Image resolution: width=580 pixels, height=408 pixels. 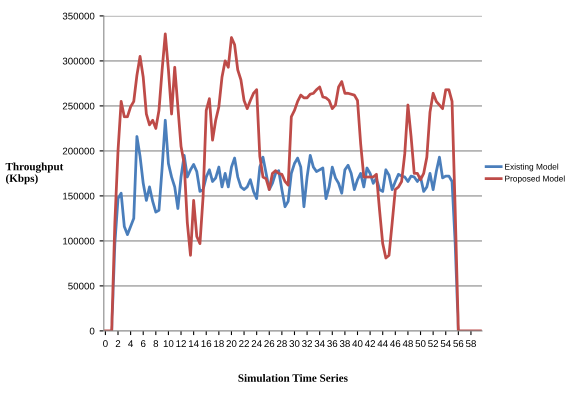 I want to click on x-tick-label: 28, so click(x=281, y=344).